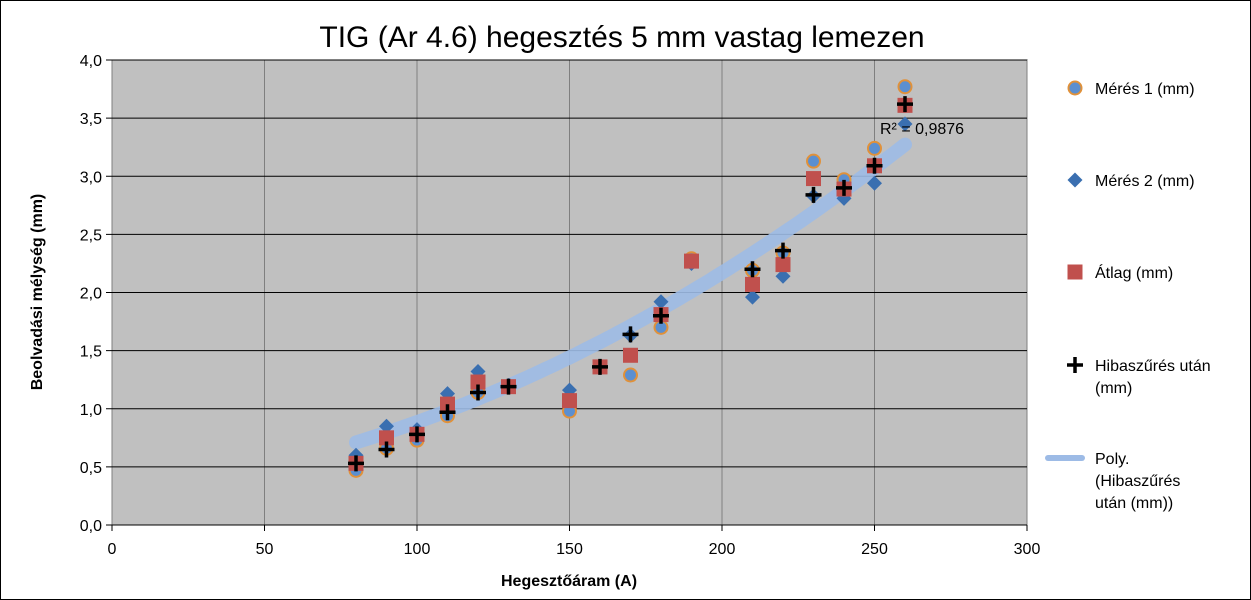 This screenshot has height=600, width=1251. I want to click on x-tick-label: 100, so click(417, 549).